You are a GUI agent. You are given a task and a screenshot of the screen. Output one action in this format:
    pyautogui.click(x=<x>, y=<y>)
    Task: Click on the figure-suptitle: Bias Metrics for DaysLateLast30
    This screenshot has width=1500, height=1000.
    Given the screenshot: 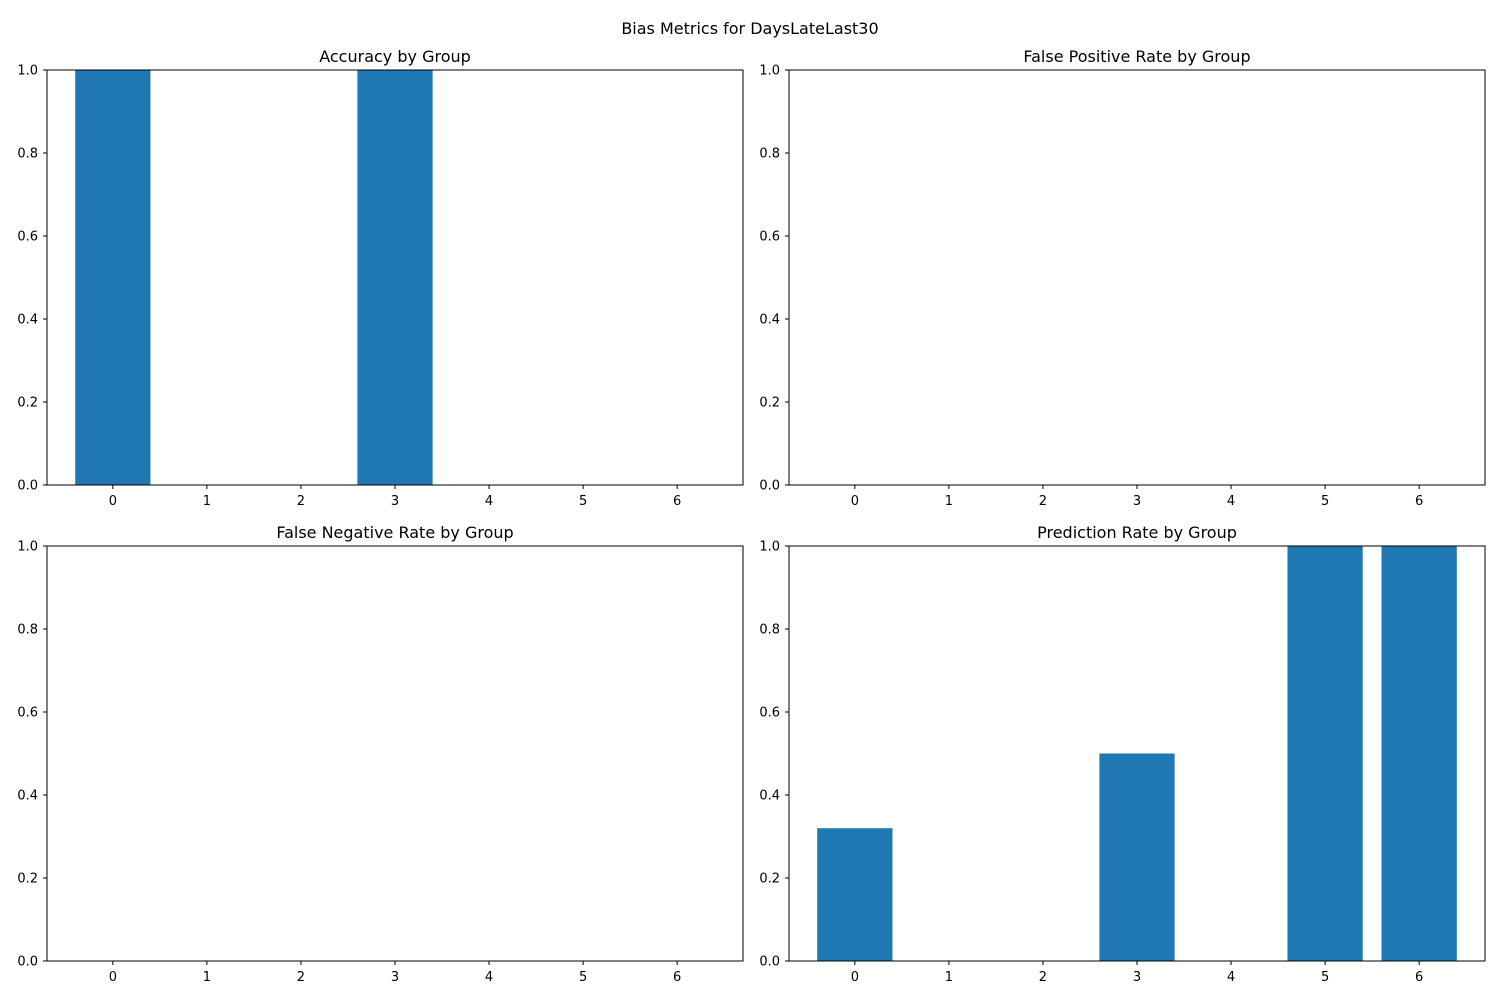 What is the action you would take?
    pyautogui.click(x=749, y=28)
    